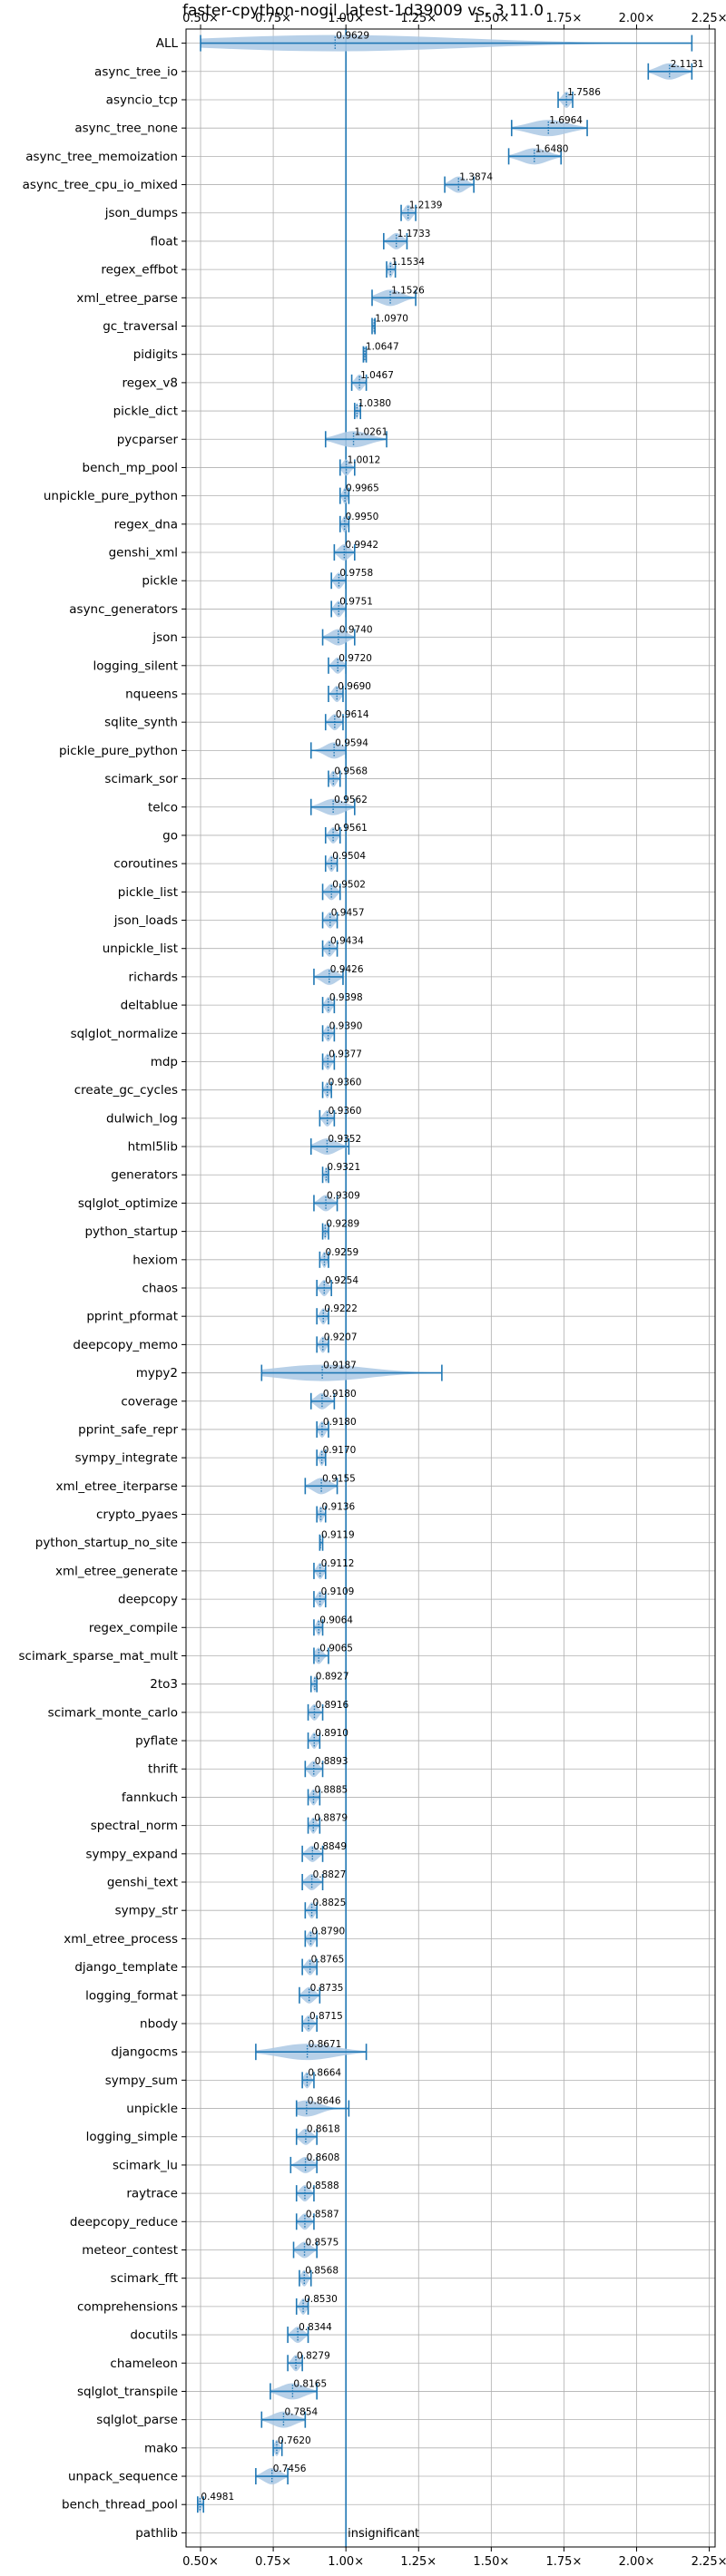  What do you see at coordinates (148, 892) in the screenshot?
I see `benchmark-label: pickle_list` at bounding box center [148, 892].